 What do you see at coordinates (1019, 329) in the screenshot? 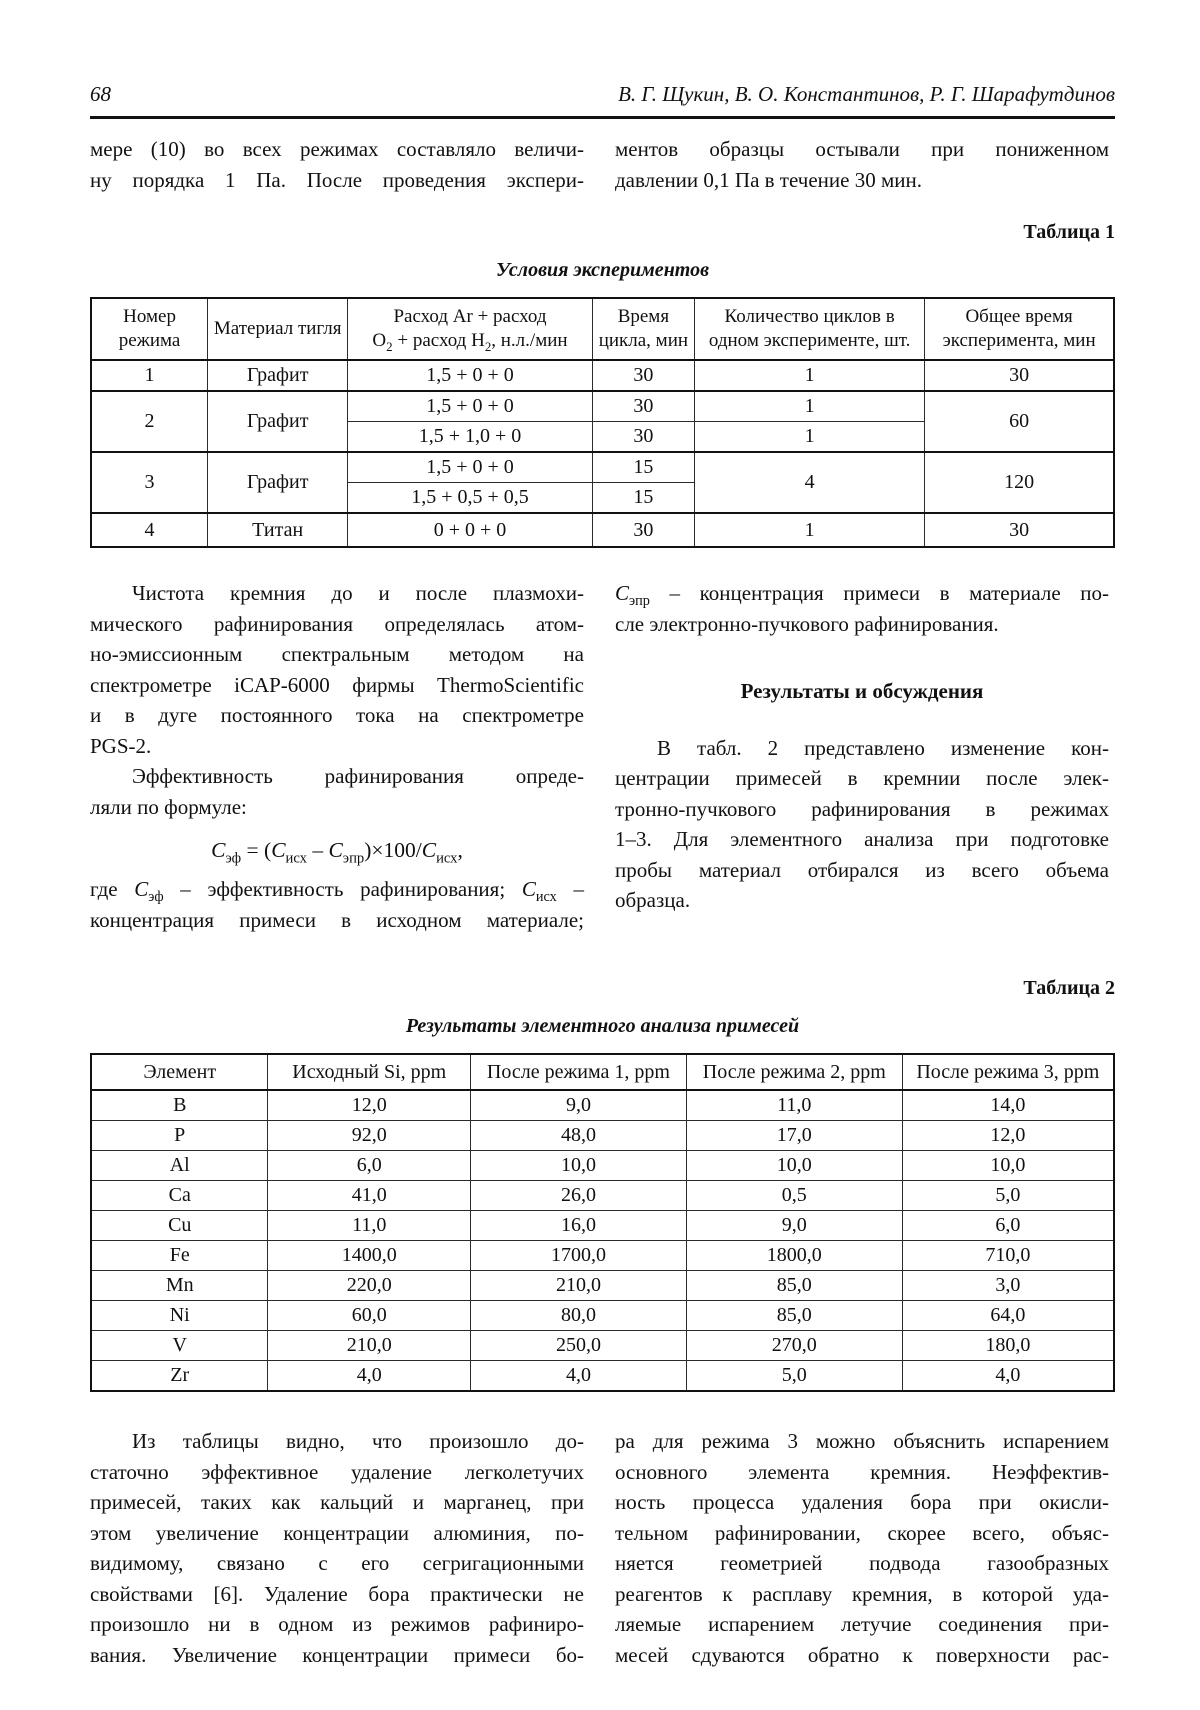
I see `t1-header-total-time: Общее время эксперимента, мин` at bounding box center [1019, 329].